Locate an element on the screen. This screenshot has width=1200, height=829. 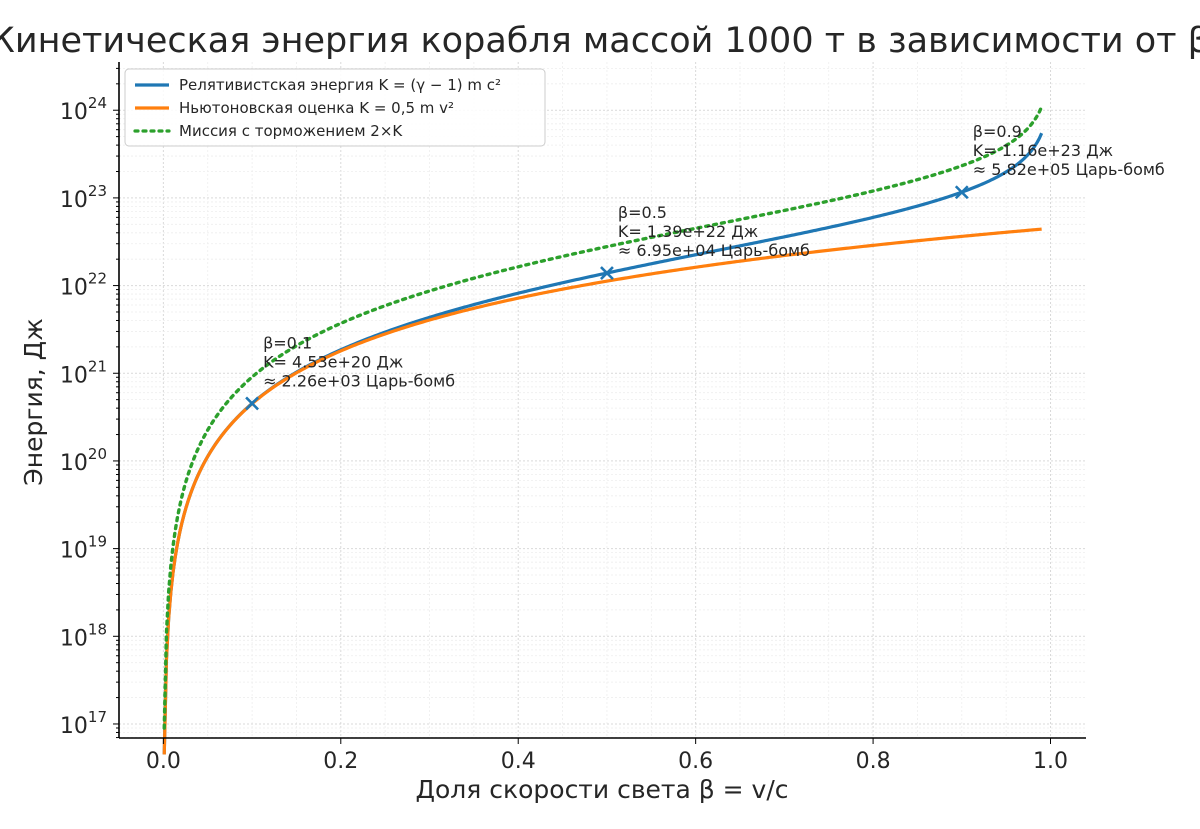
legend-label: Миссия с торможением 2×K is located at coordinates (291, 131).